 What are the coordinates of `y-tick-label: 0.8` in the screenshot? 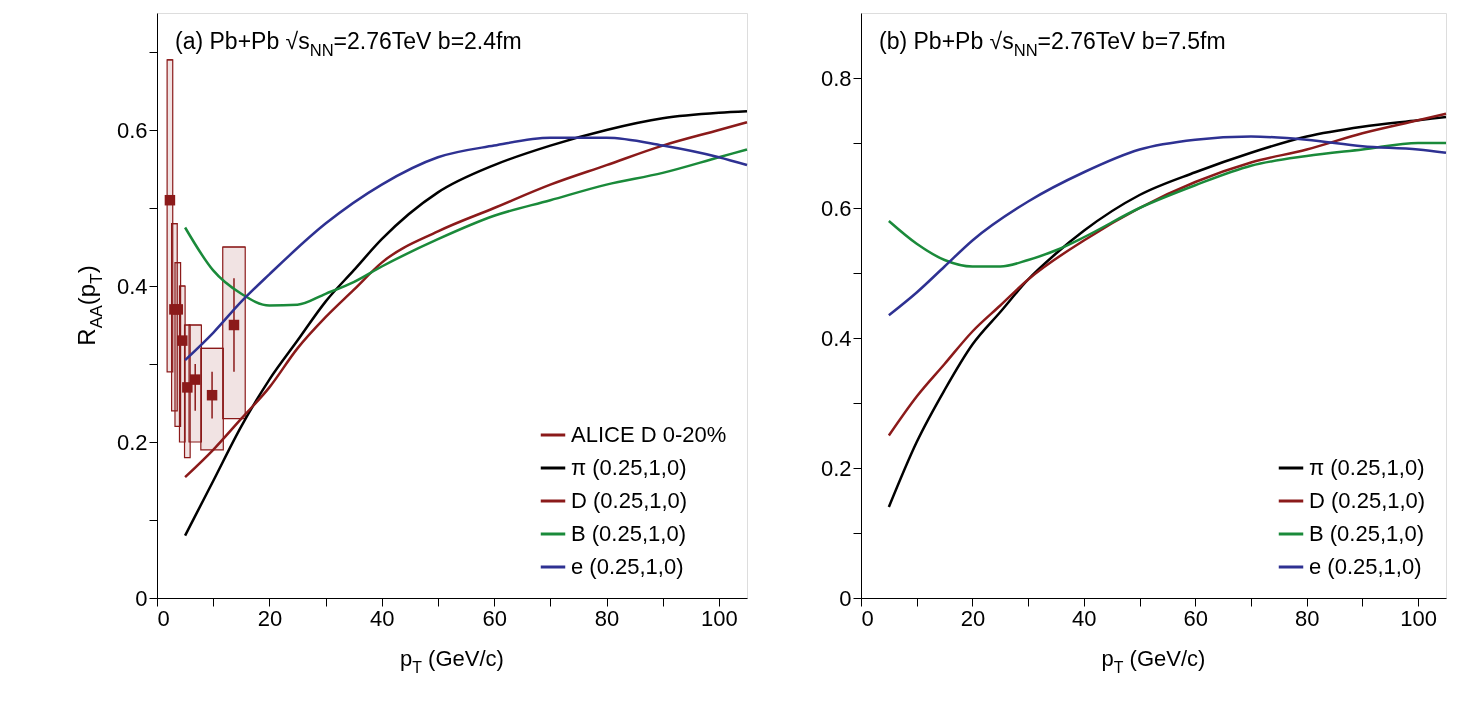 It's located at (836, 78).